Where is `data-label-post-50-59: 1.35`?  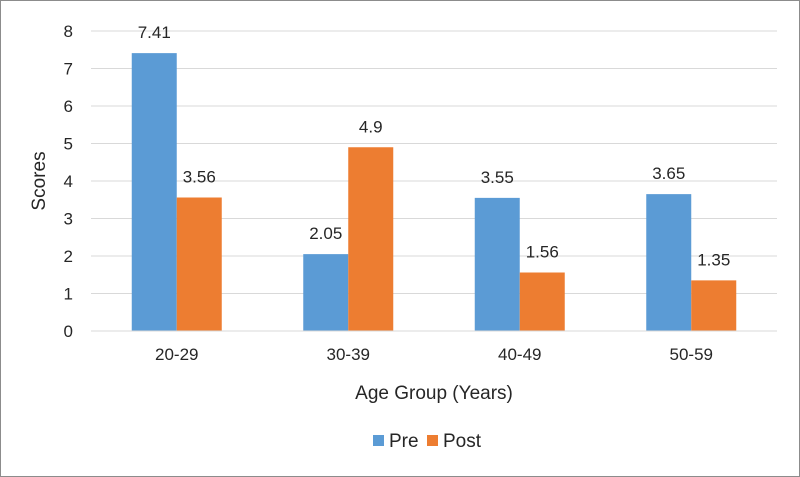
data-label-post-50-59: 1.35 is located at coordinates (713, 259).